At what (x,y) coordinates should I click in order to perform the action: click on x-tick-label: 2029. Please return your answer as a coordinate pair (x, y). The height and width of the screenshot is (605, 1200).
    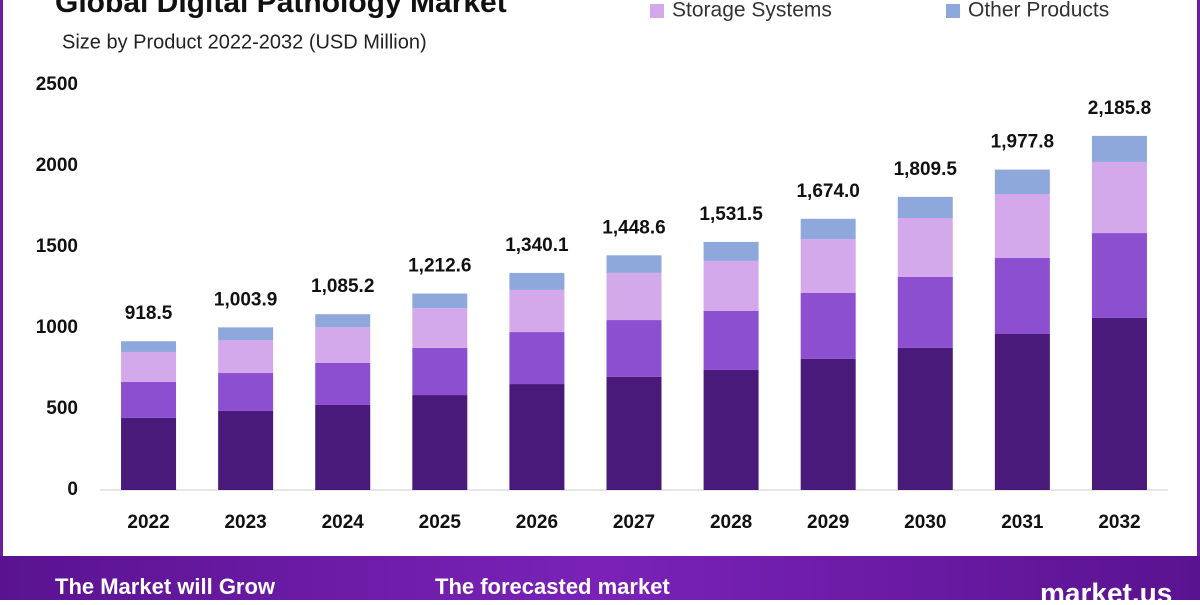
    Looking at the image, I should click on (828, 522).